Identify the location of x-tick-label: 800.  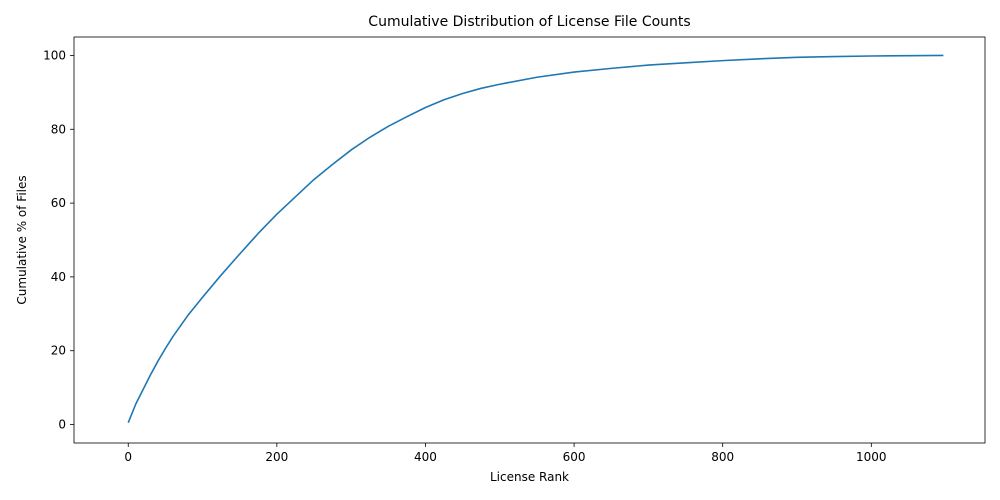
(722, 457).